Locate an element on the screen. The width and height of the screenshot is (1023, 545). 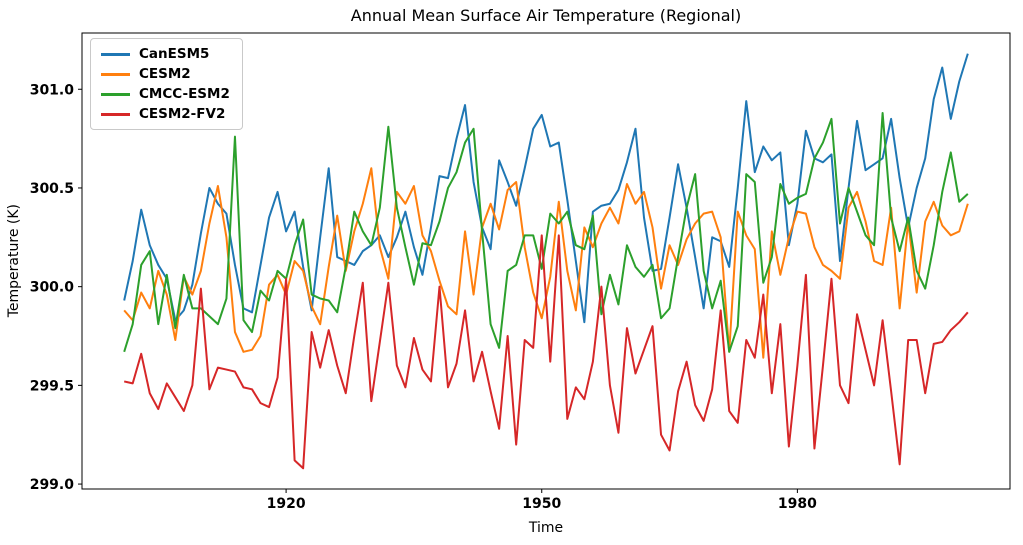
x-axis-label: Time is located at coordinates (546, 528).